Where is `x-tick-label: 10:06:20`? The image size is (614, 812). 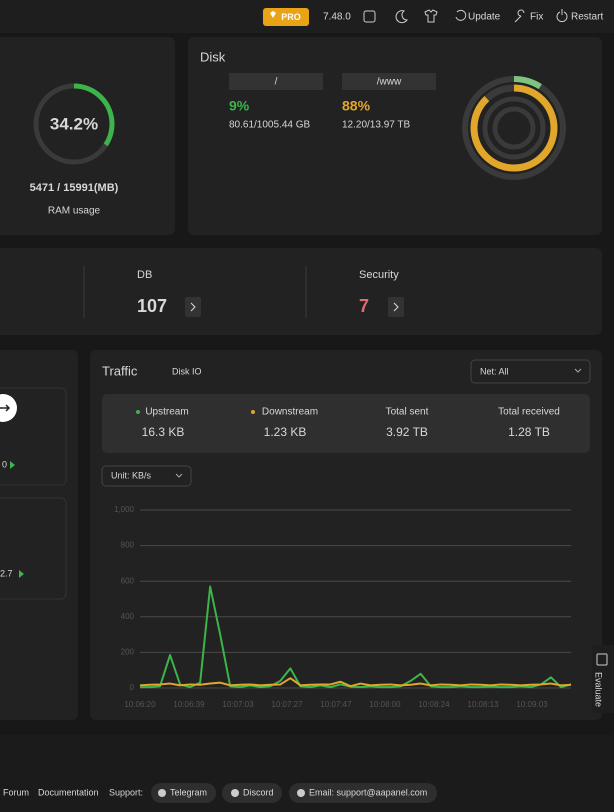 x-tick-label: 10:06:20 is located at coordinates (140, 704).